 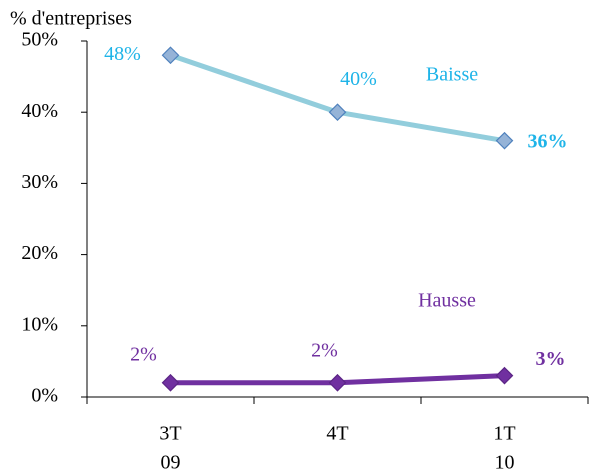 What do you see at coordinates (504, 434) in the screenshot?
I see `x-tick-label: 1T` at bounding box center [504, 434].